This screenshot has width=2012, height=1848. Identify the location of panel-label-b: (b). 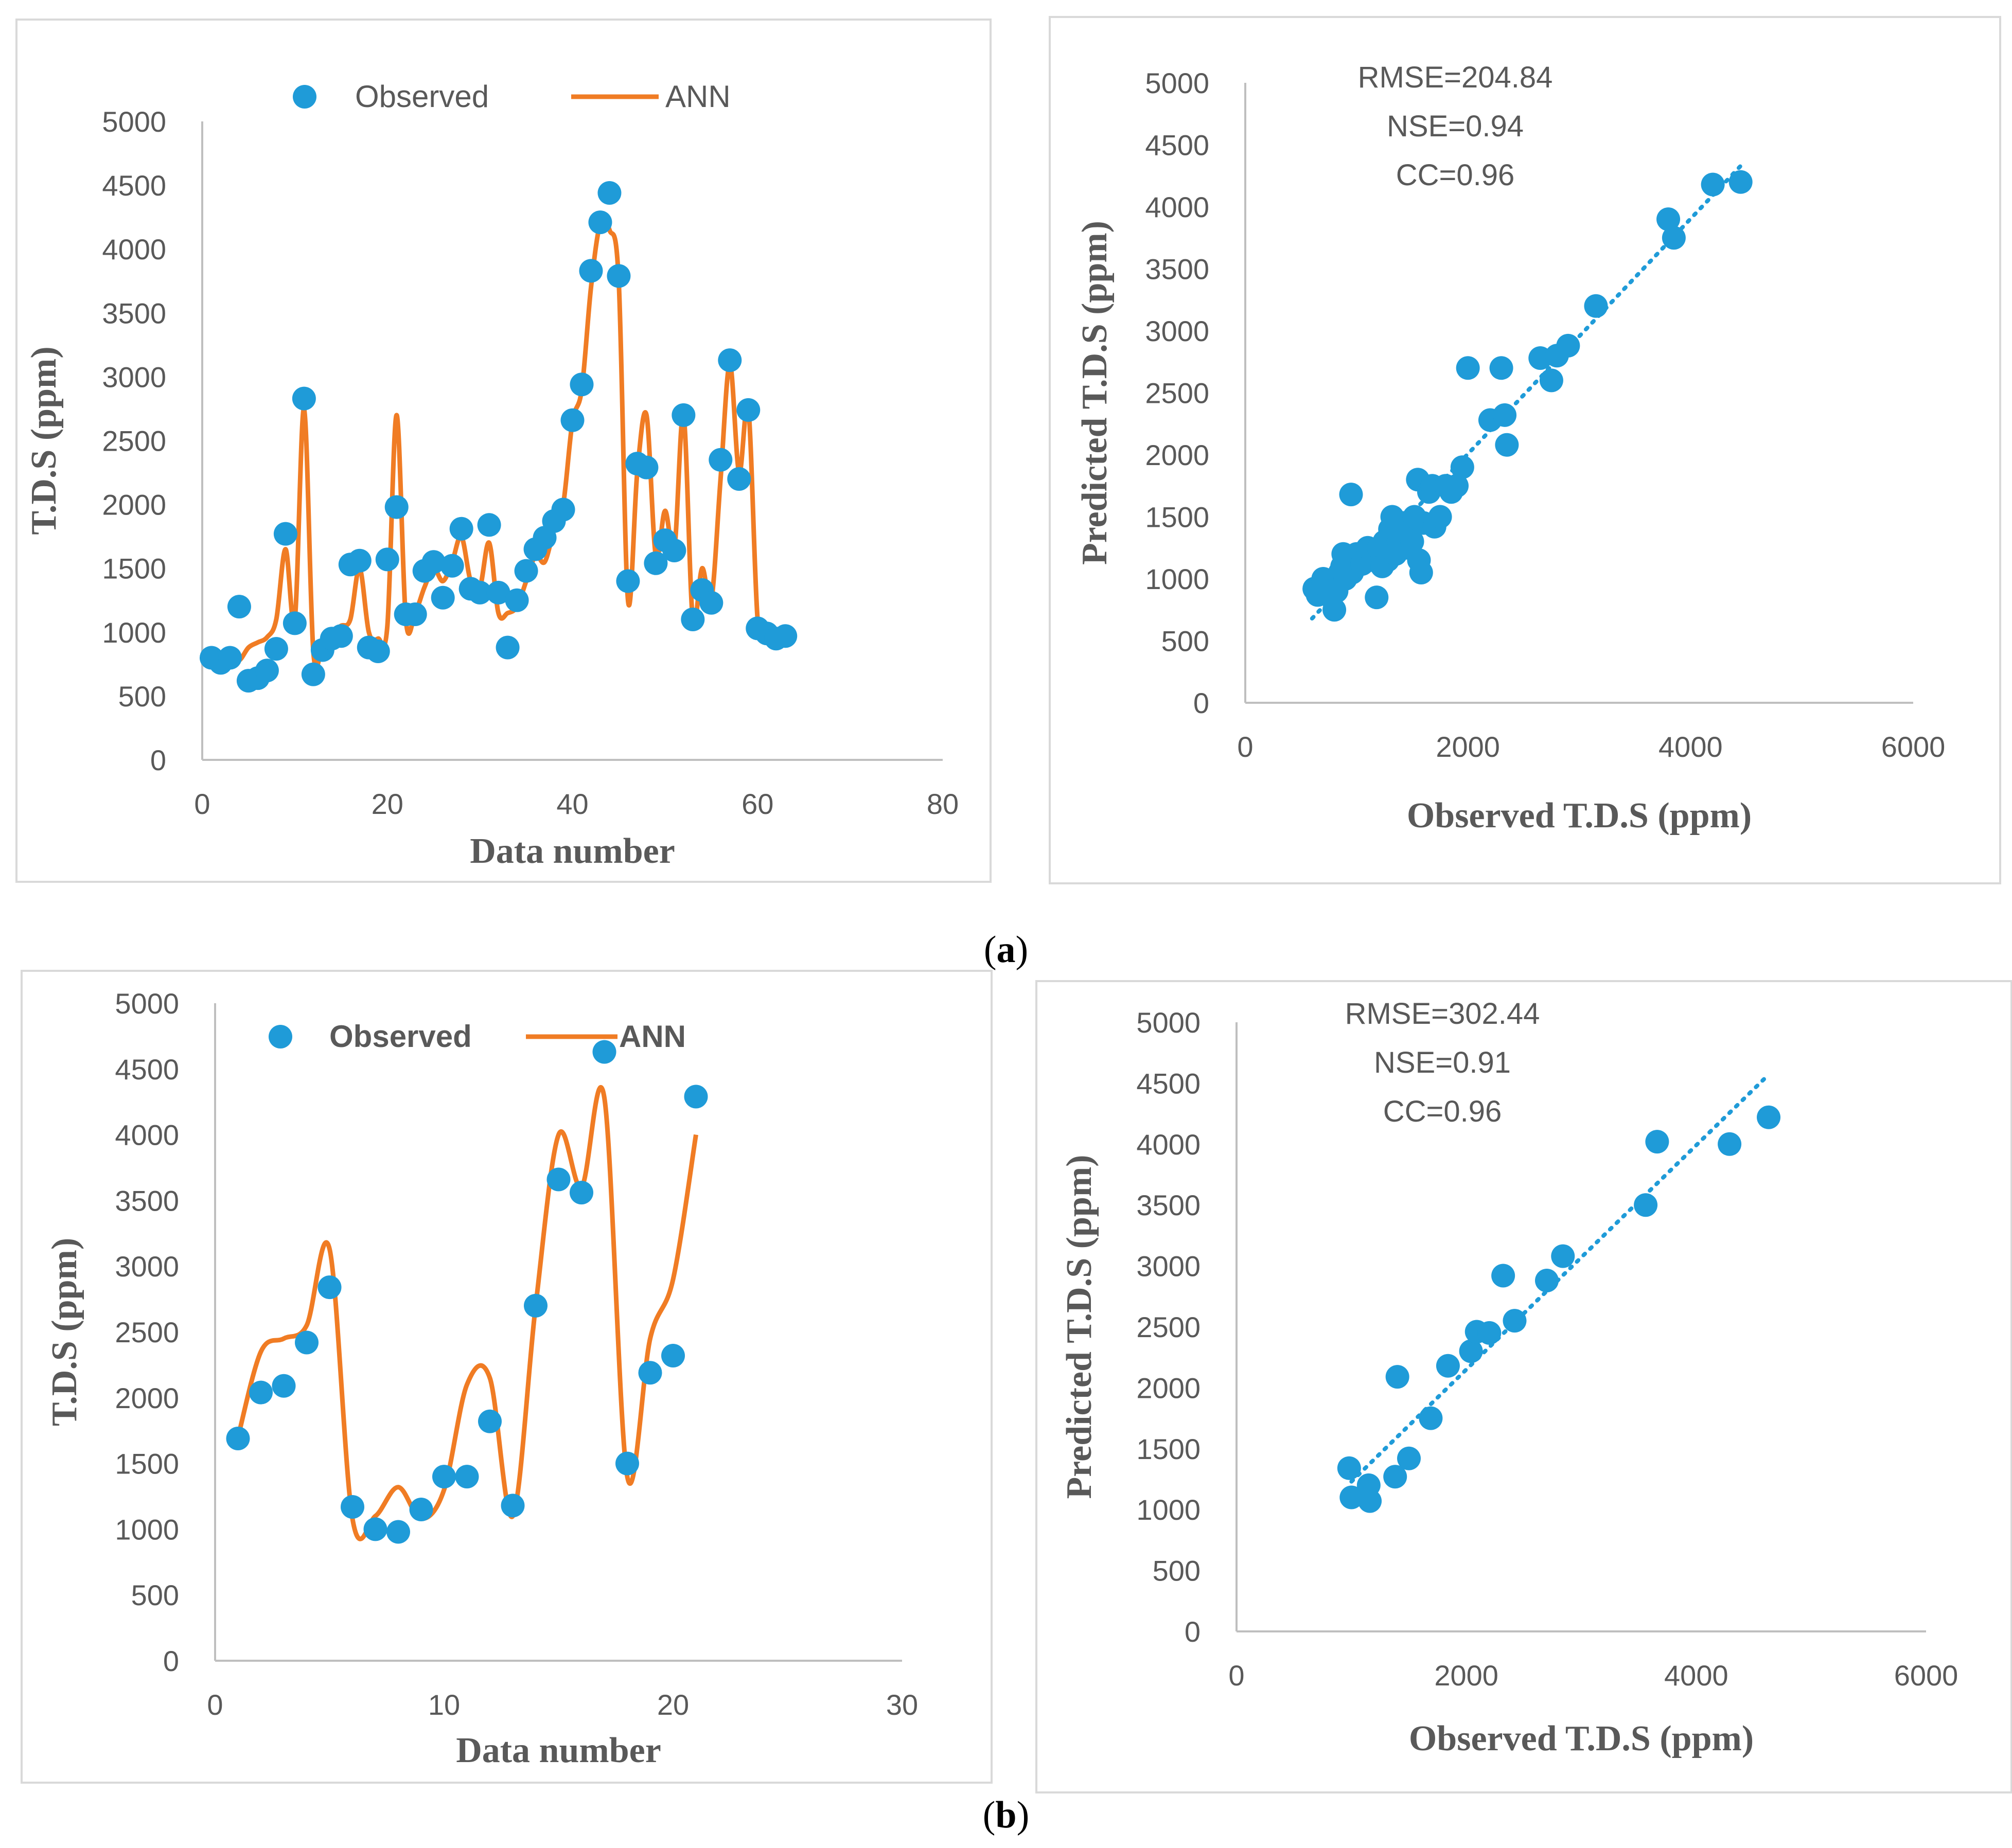
(1006, 1815).